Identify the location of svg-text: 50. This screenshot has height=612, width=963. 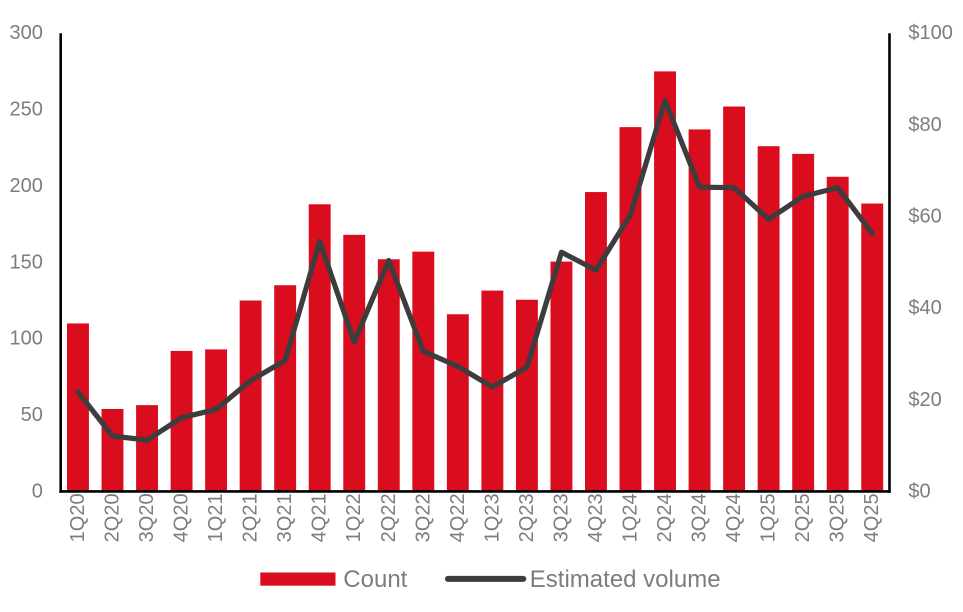
(32, 415).